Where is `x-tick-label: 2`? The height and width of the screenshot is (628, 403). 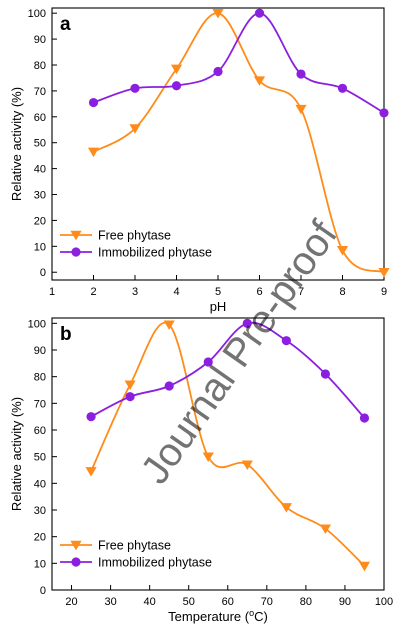 x-tick-label: 2 is located at coordinates (93, 292).